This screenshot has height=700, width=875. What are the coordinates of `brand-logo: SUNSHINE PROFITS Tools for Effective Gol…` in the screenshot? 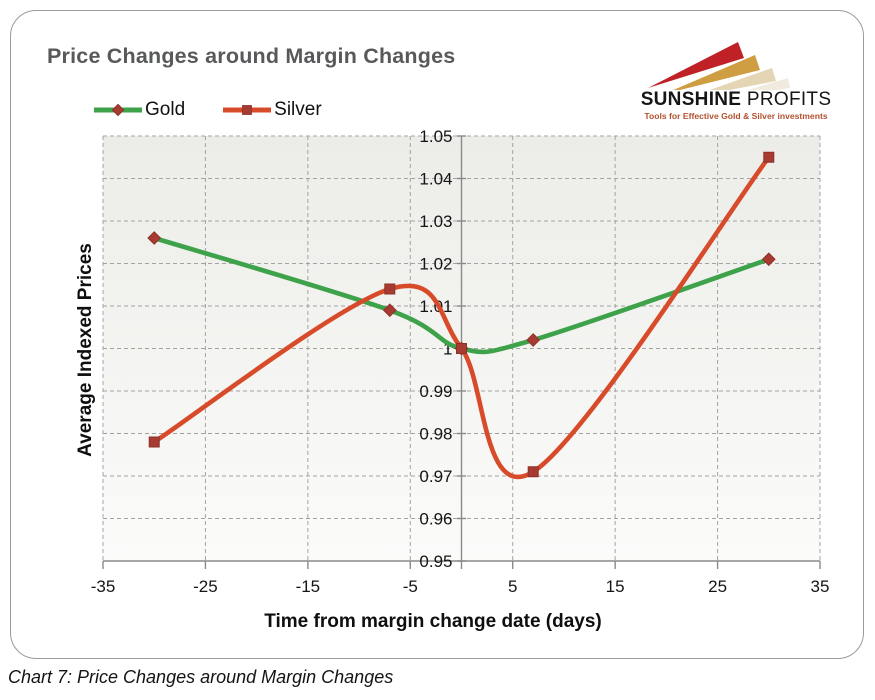 It's located at (736, 73).